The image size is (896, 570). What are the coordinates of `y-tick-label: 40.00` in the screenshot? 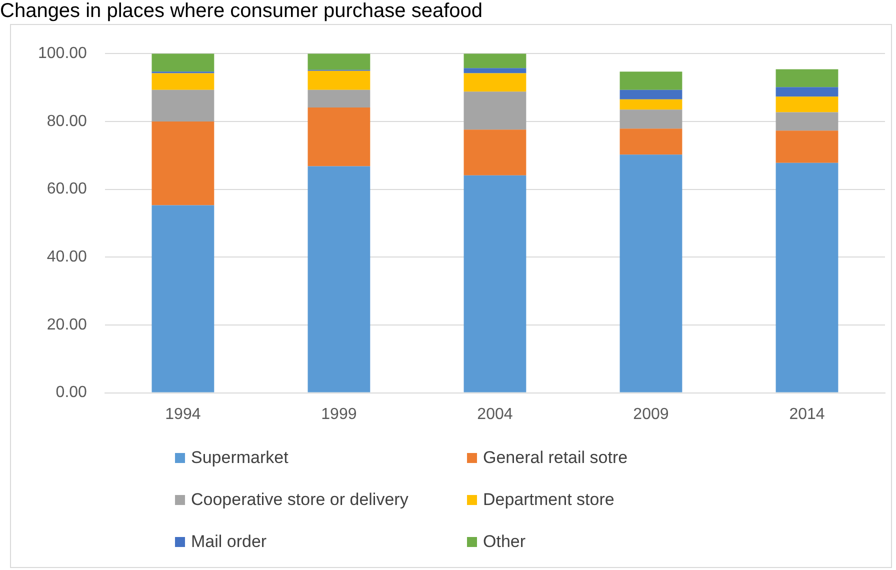 It's located at (67, 257).